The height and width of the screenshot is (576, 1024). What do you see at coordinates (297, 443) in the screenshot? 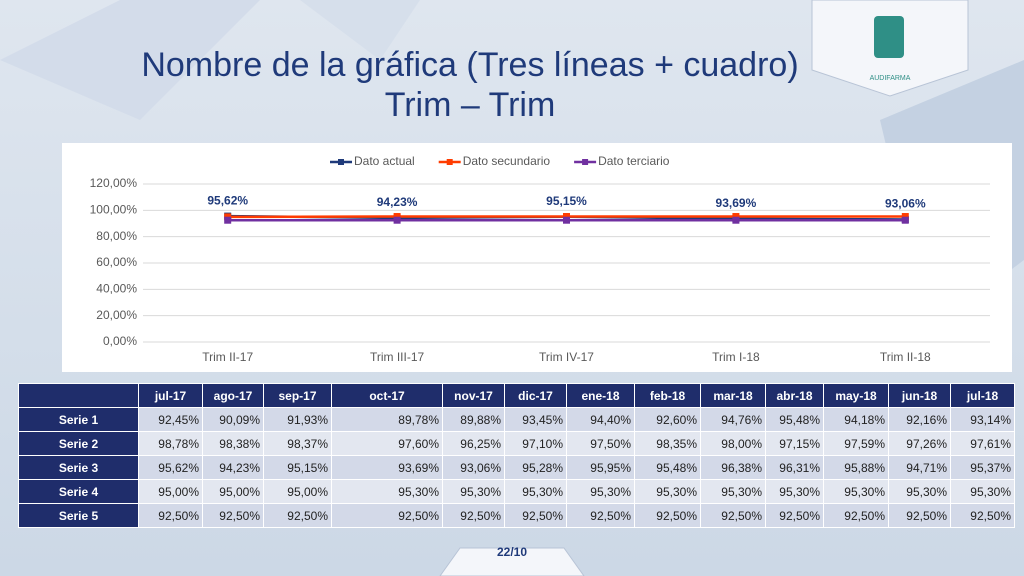
I see `table-cell: 98,37%` at bounding box center [297, 443].